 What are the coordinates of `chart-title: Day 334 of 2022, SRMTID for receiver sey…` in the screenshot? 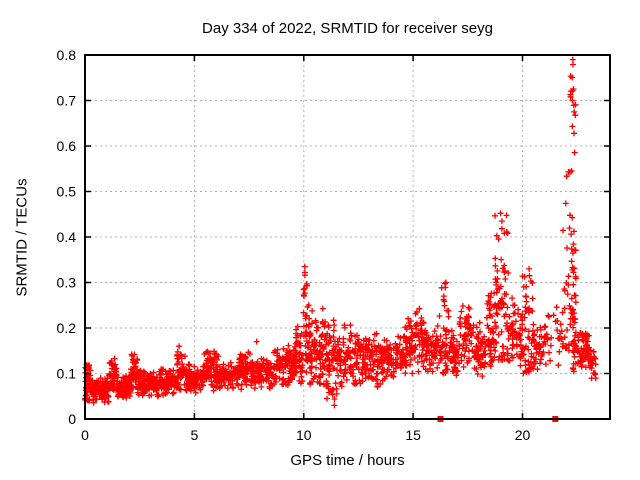 It's located at (347, 28).